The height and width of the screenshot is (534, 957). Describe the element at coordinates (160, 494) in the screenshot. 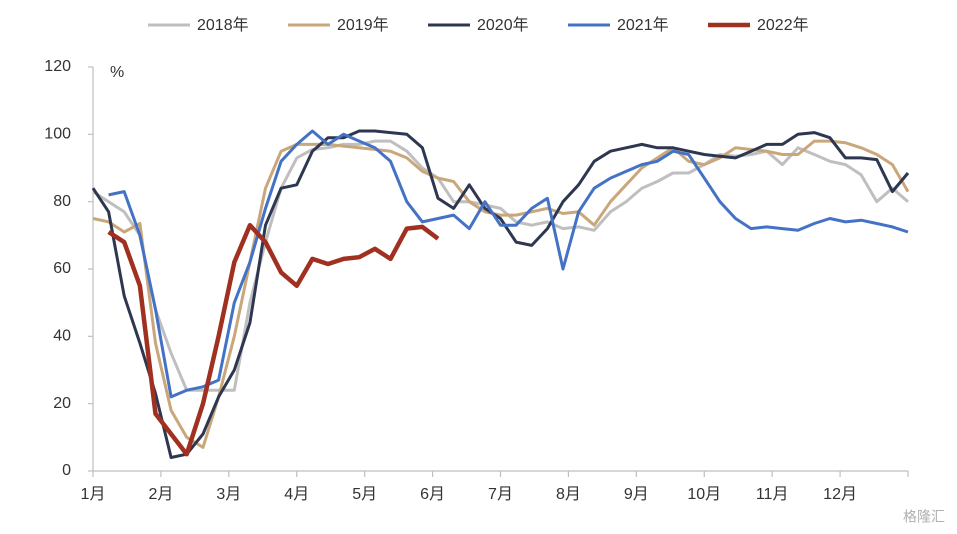

I see `x-tick-label: 2月` at that location.